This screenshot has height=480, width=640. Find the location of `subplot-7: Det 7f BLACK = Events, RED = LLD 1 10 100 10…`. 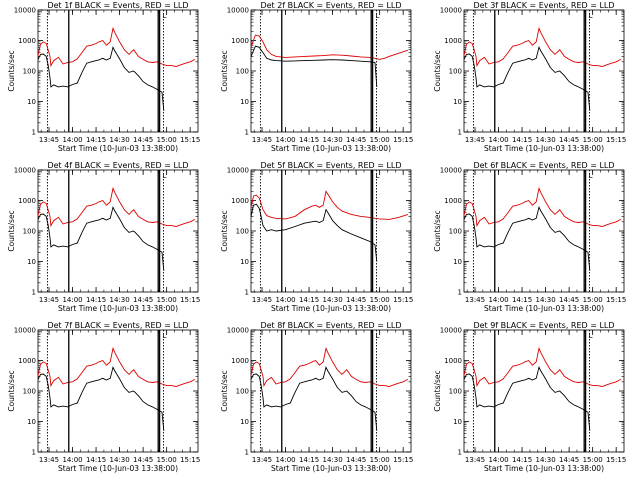

subplot-7: Det 7f BLACK = Events, RED = LLD 1 10 100 10… is located at coordinates (103, 397).